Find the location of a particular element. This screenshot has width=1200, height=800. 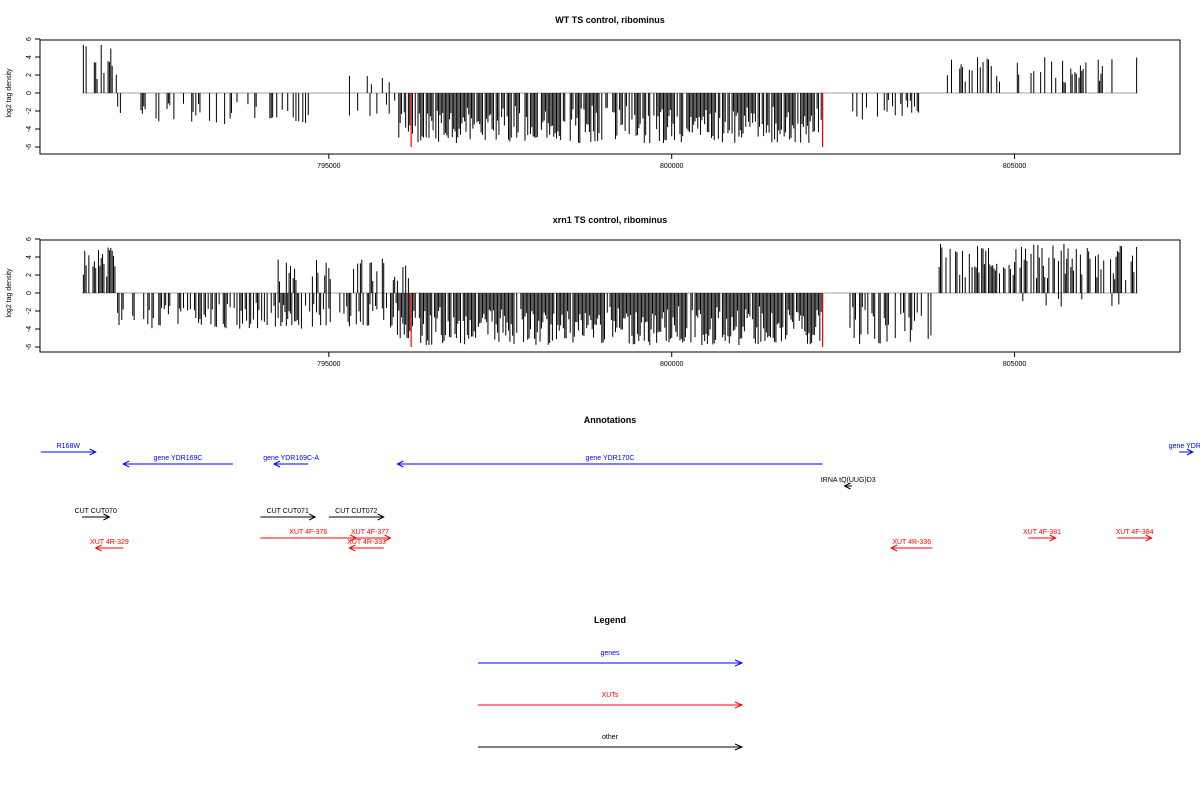

feature-label: XUT 4F-377 is located at coordinates (370, 532).